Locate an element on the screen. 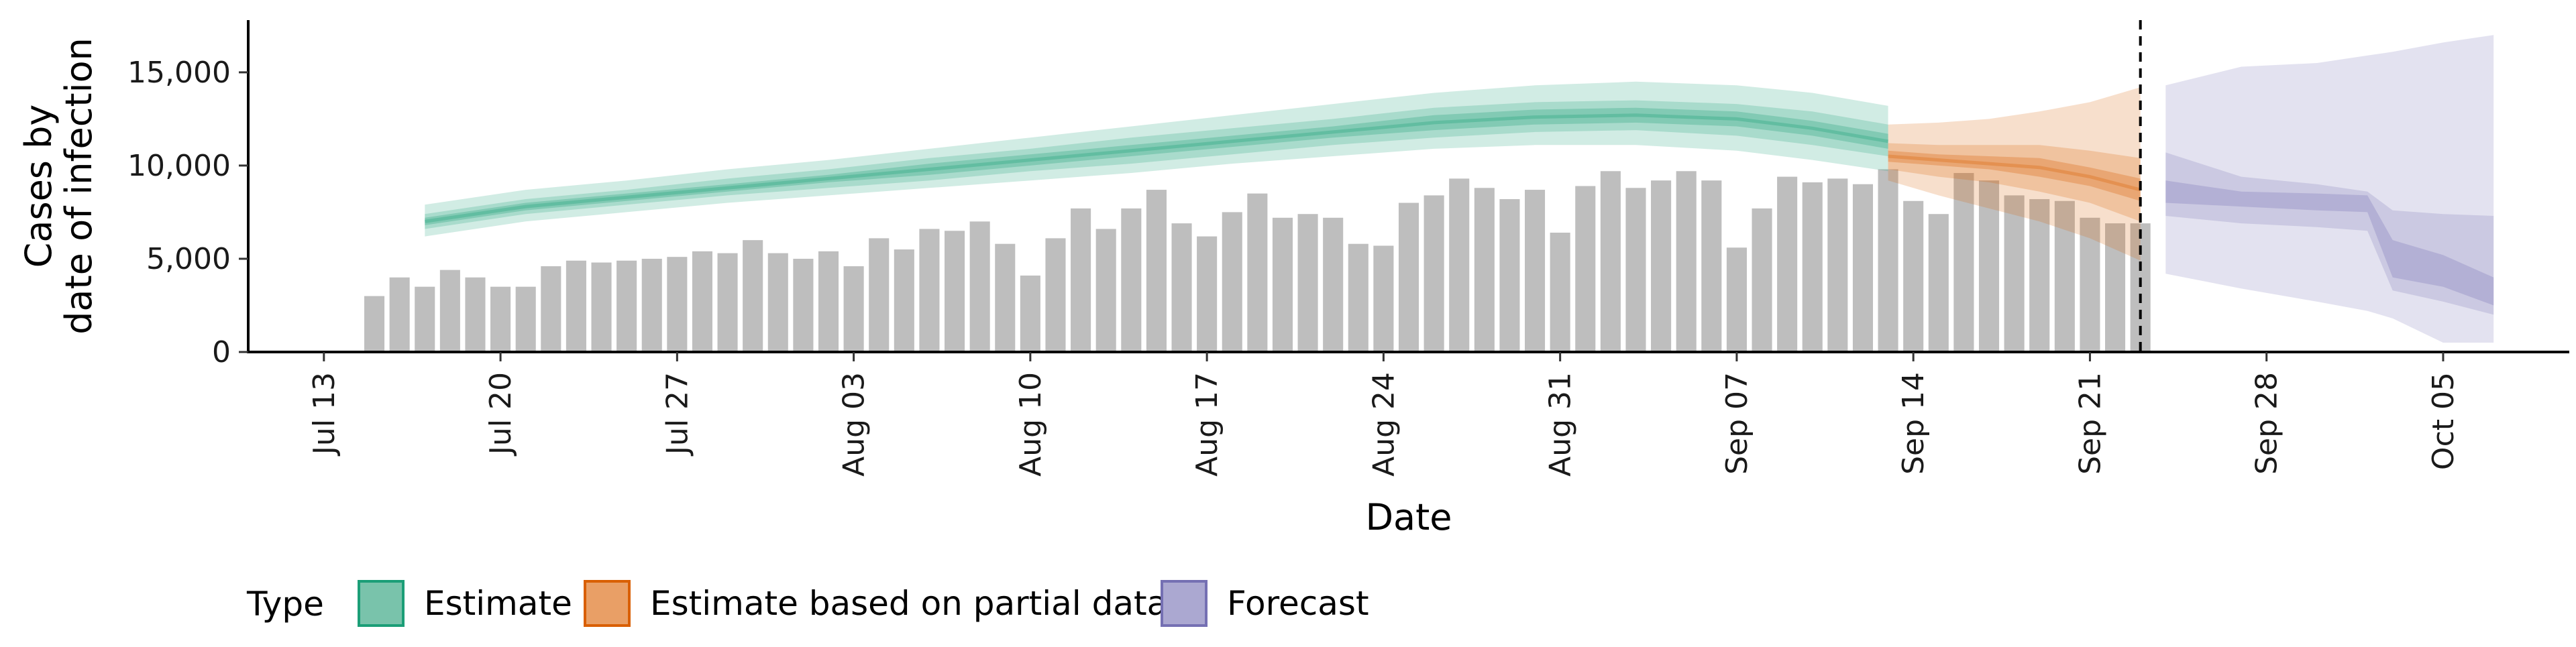 The image size is (2576, 647). series-estimate-based-on-partial-data is located at coordinates (2014, 174).